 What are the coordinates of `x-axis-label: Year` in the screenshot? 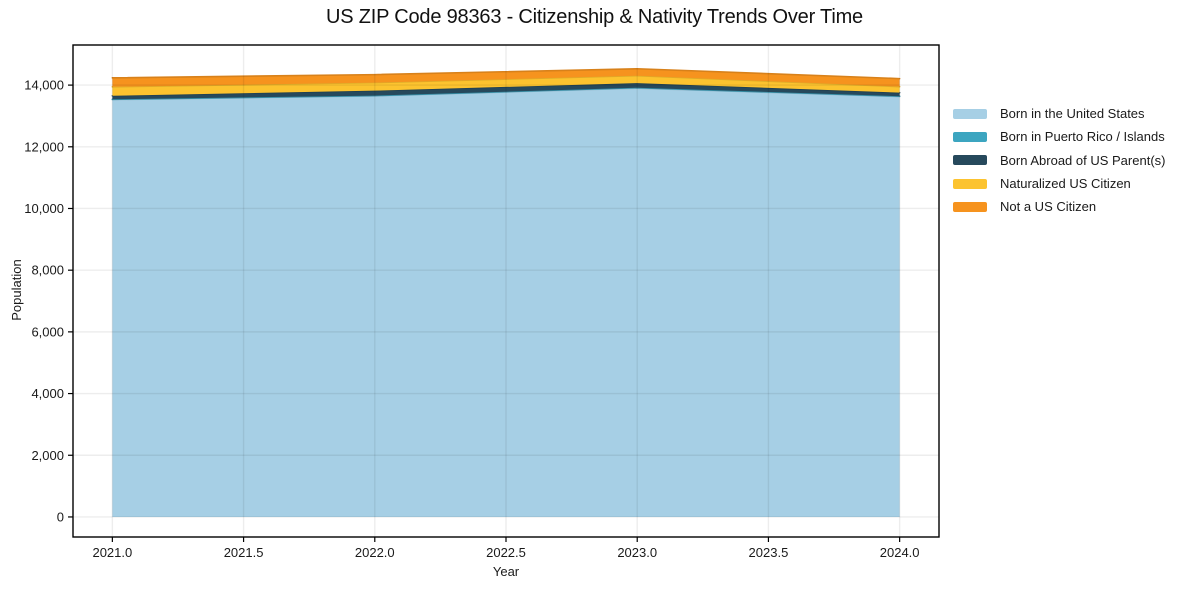 It's located at (506, 571).